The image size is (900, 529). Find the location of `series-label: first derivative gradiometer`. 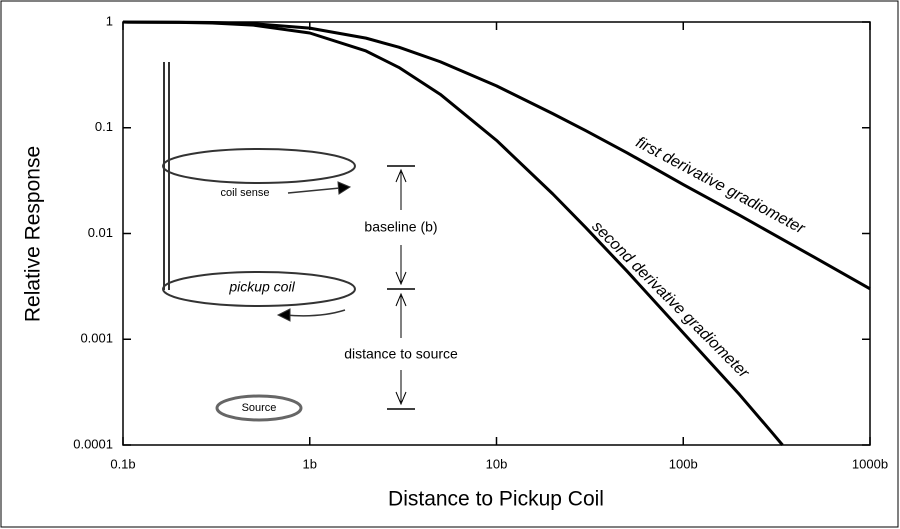

series-label: first derivative gradiometer is located at coordinates (720, 186).